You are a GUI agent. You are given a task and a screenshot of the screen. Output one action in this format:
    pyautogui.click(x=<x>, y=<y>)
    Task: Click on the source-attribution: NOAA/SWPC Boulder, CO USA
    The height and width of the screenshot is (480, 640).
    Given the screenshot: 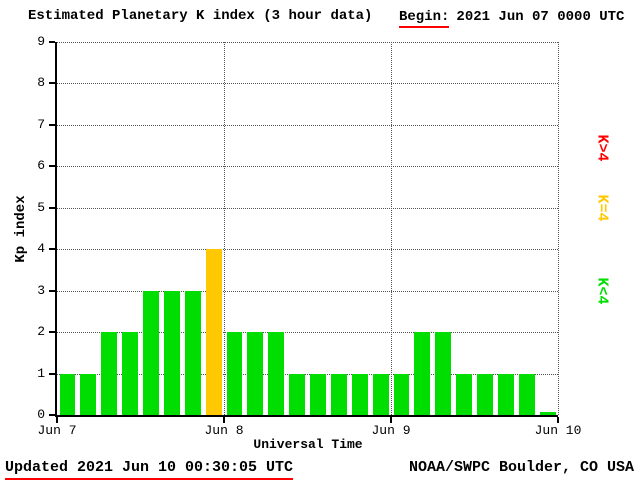 What is the action you would take?
    pyautogui.click(x=521, y=467)
    